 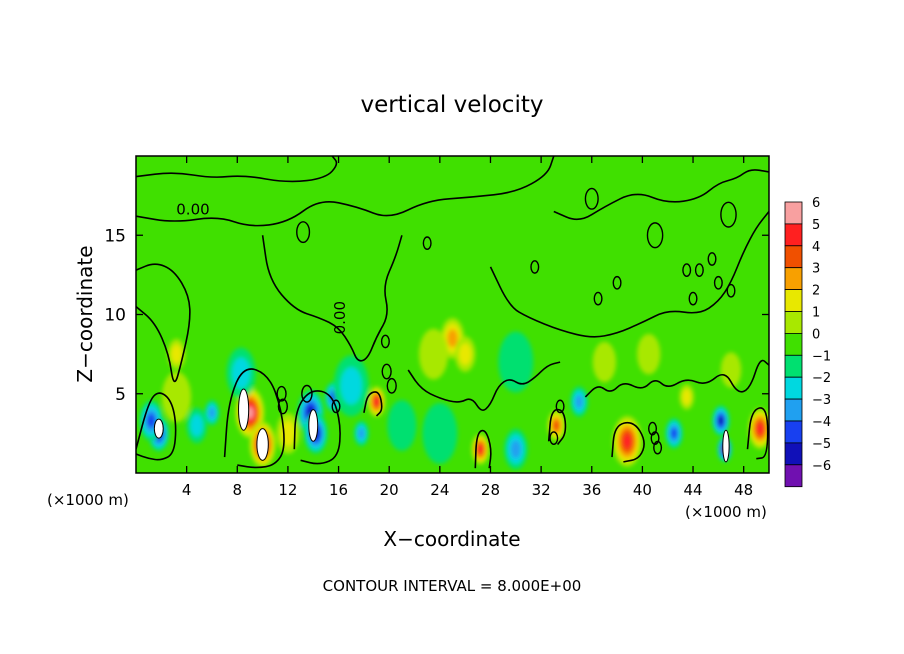 I want to click on colorbar-label: −1, so click(x=821, y=356).